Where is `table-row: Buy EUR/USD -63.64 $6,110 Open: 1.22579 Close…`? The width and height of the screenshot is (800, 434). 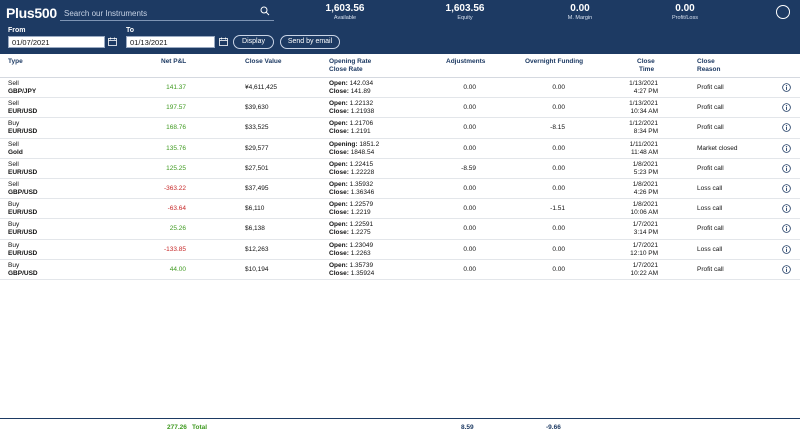
table-row: Buy EUR/USD -63.64 $6,110 Open: 1.22579 Close… is located at coordinates (400, 209).